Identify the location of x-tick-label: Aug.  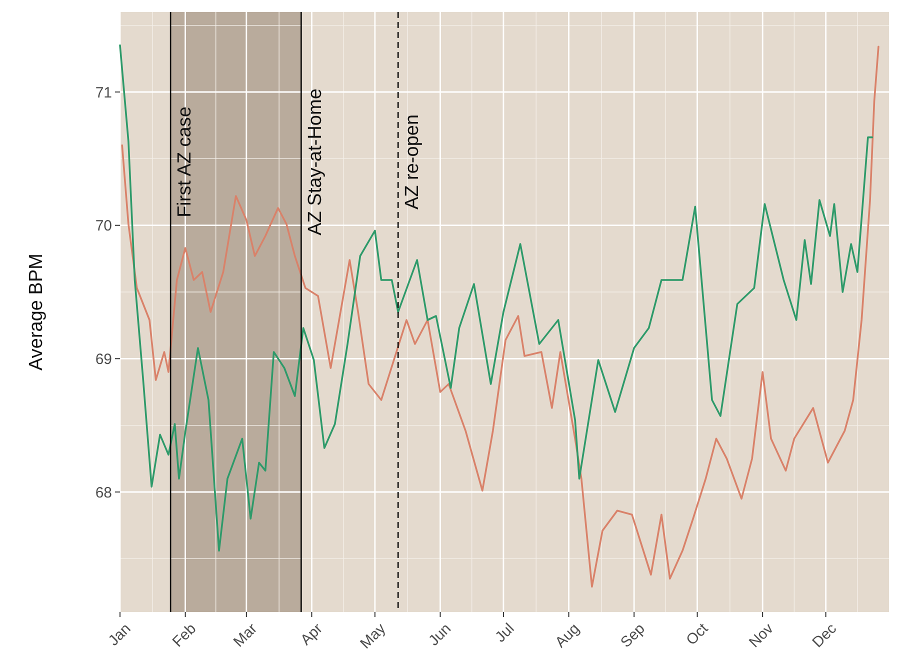
(568, 636).